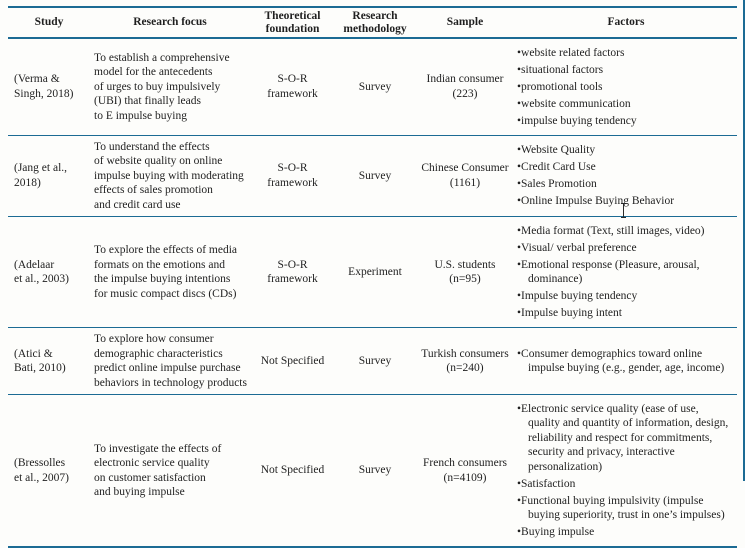 The height and width of the screenshot is (548, 745). I want to click on factor-item: Online Impulse Buying Behavior, so click(625, 201).